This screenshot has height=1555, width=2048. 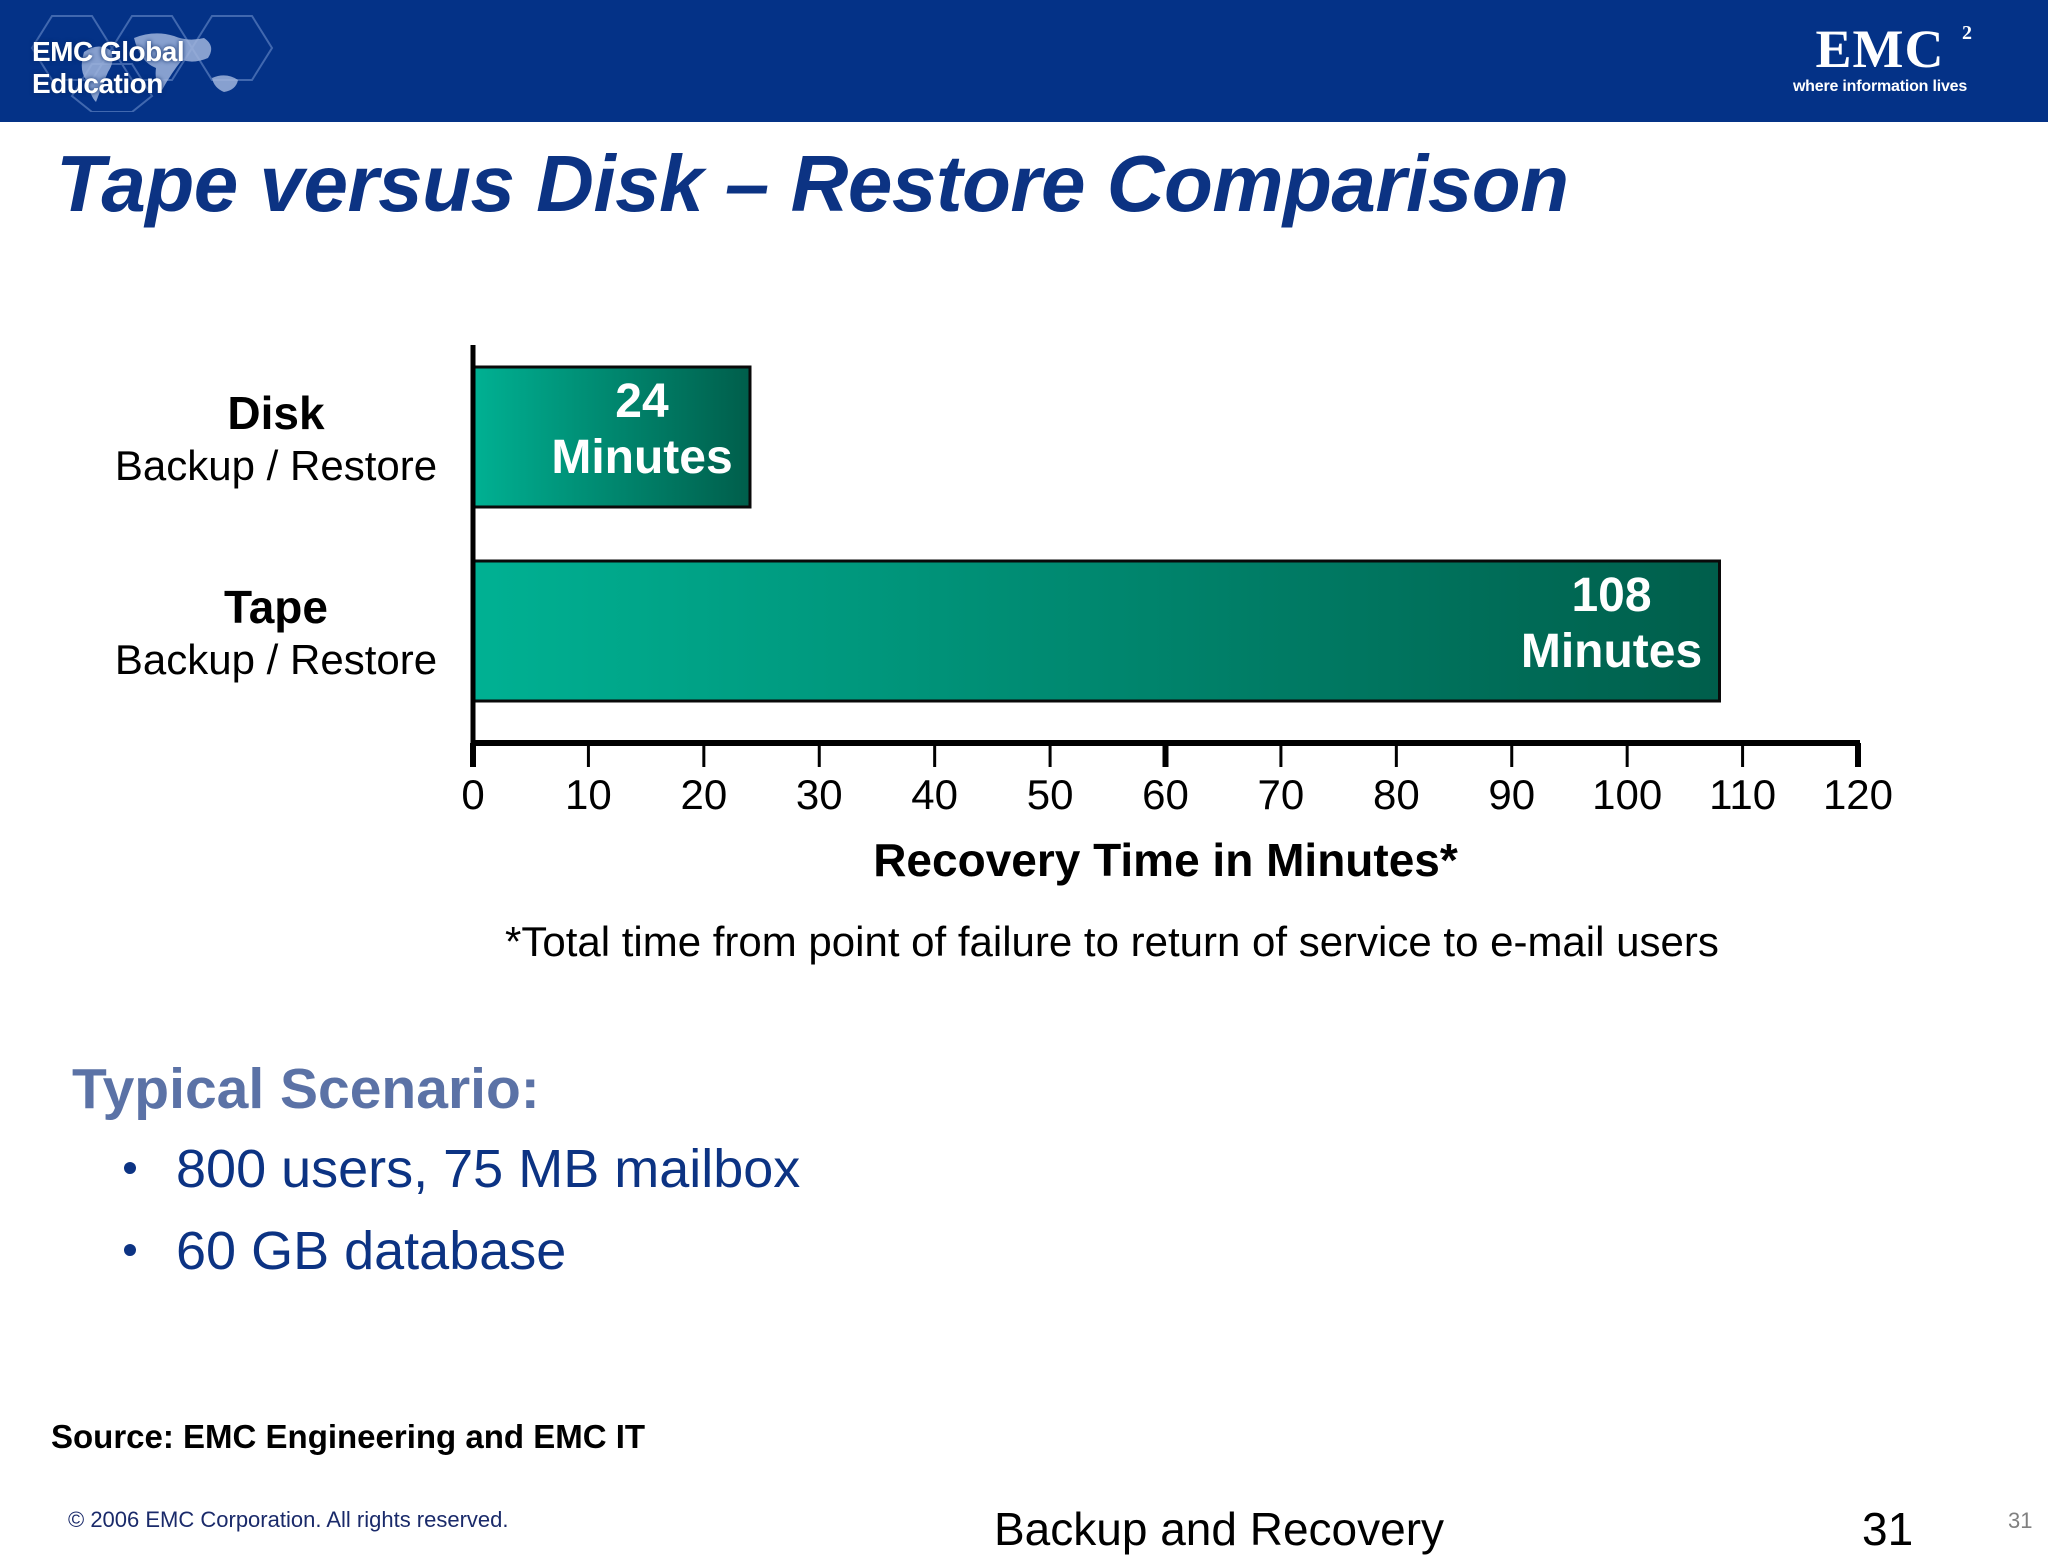 What do you see at coordinates (276, 413) in the screenshot?
I see `category-label: Disk` at bounding box center [276, 413].